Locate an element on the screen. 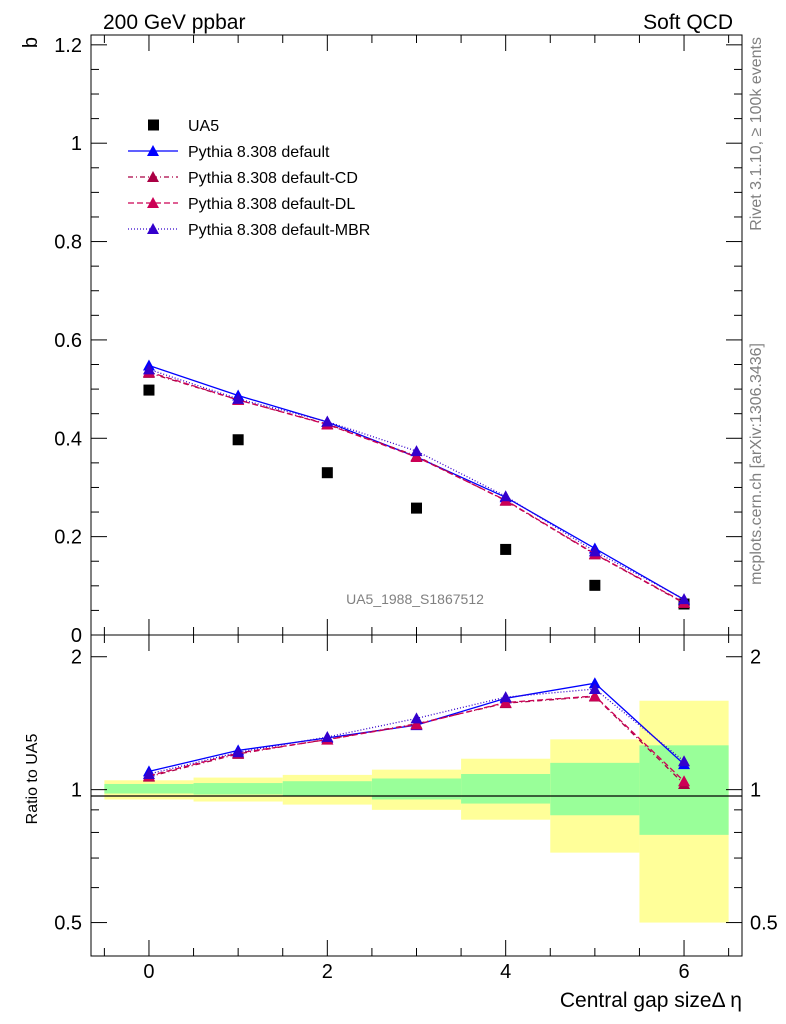 The width and height of the screenshot is (786, 1024). main-ytick-label: 0.6 is located at coordinates (68, 341).